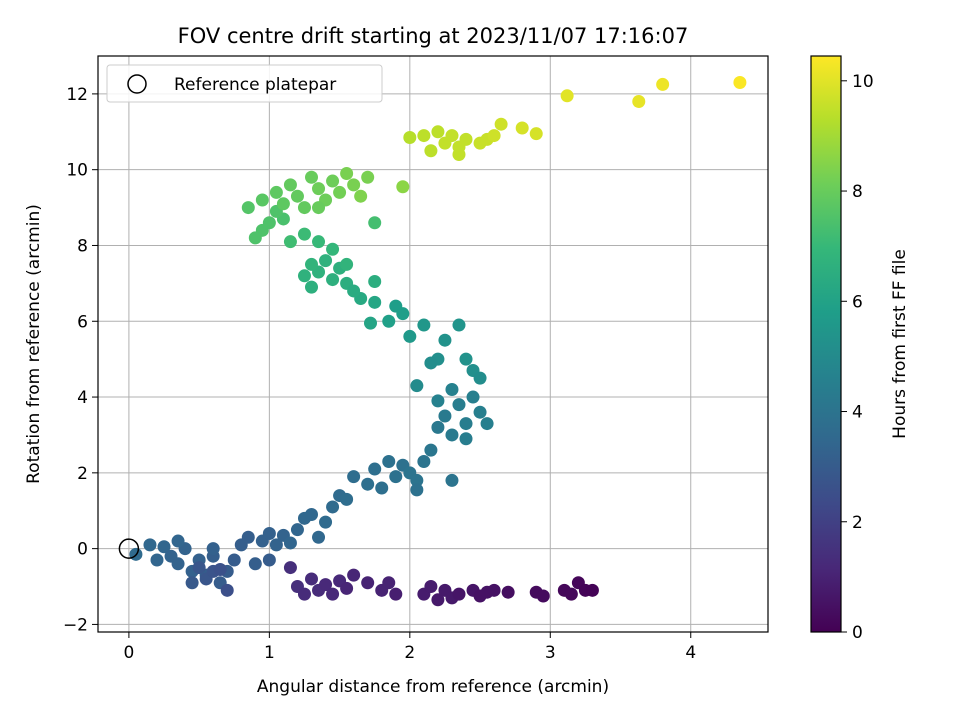  I want to click on y-tick-label: 12, so click(77, 95).